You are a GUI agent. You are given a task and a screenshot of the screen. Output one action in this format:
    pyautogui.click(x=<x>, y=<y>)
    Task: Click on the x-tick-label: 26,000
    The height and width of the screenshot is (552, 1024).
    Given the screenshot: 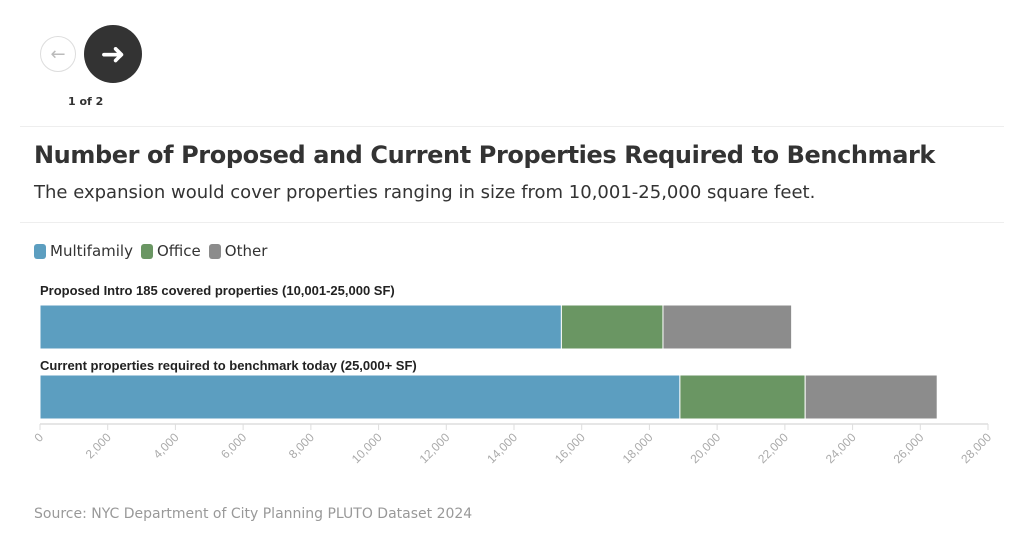 What is the action you would take?
    pyautogui.click(x=909, y=448)
    